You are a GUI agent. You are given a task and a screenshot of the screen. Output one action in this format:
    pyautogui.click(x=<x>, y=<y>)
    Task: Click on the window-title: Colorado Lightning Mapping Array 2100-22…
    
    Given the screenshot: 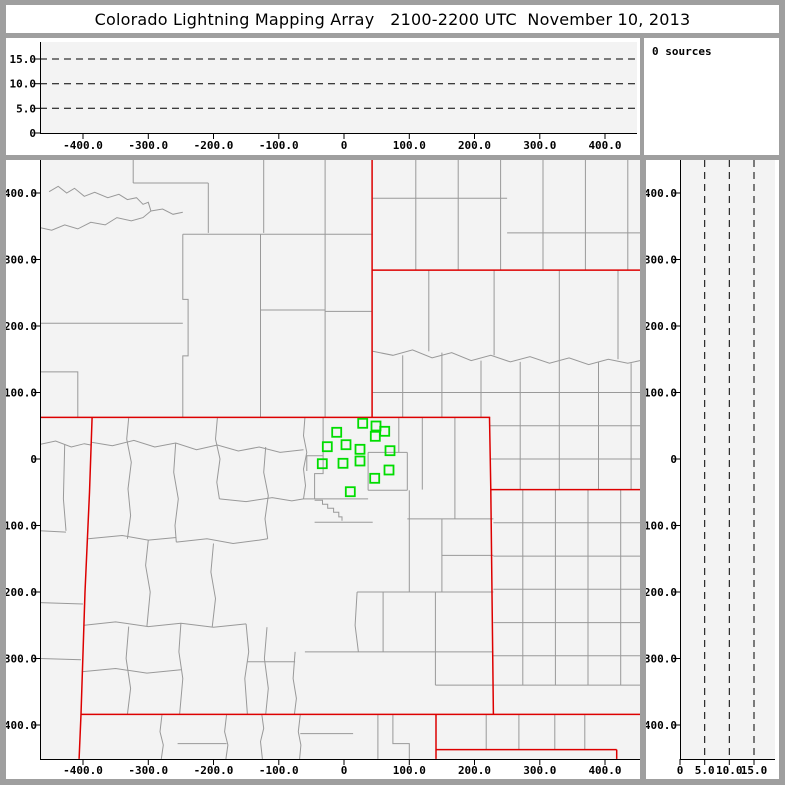 What is the action you would take?
    pyautogui.click(x=392, y=19)
    